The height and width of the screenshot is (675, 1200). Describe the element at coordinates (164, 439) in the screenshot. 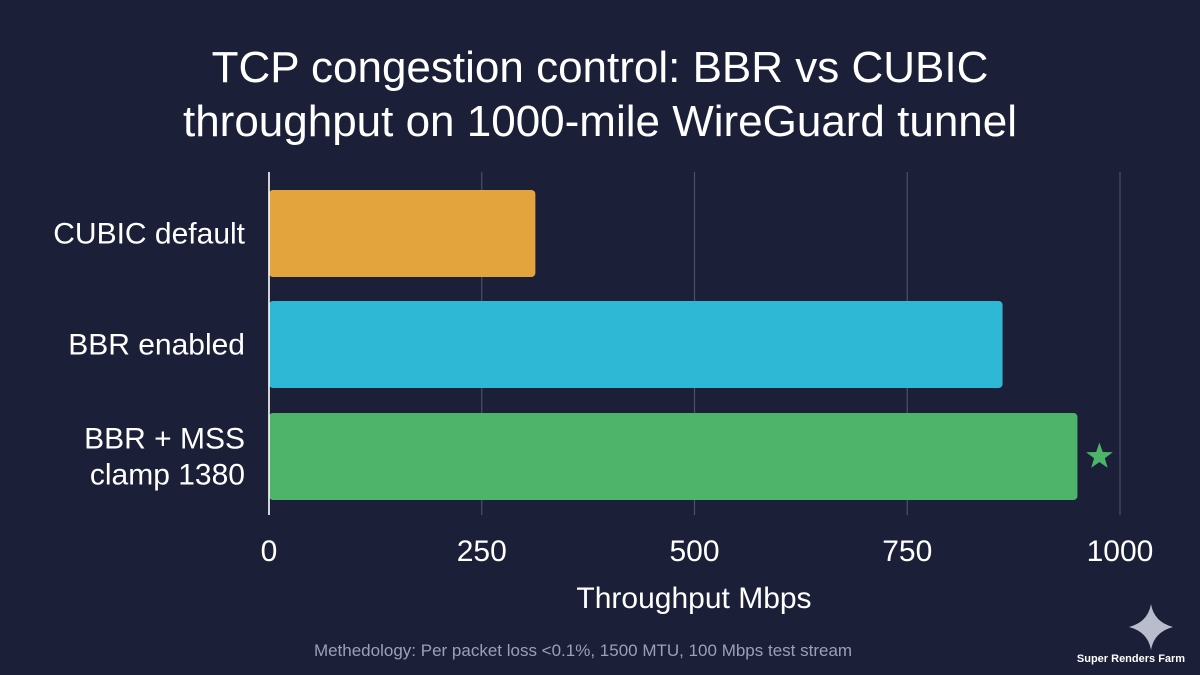

I see `category-label: BBR + MSS` at that location.